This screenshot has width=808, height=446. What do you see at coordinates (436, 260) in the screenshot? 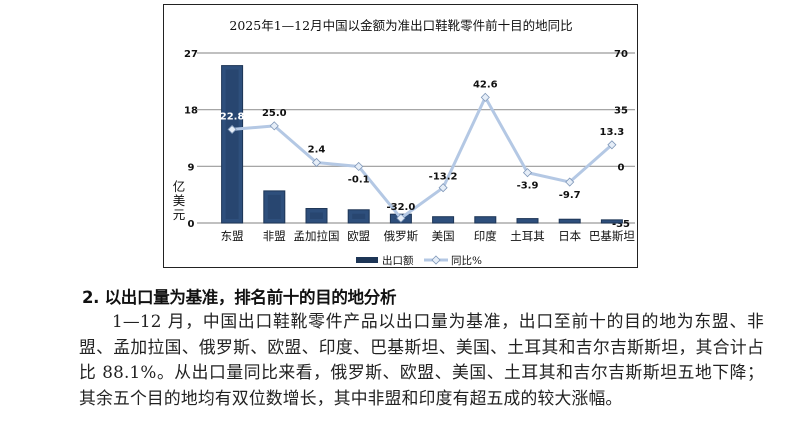
I see `legend-line-marker` at bounding box center [436, 260].